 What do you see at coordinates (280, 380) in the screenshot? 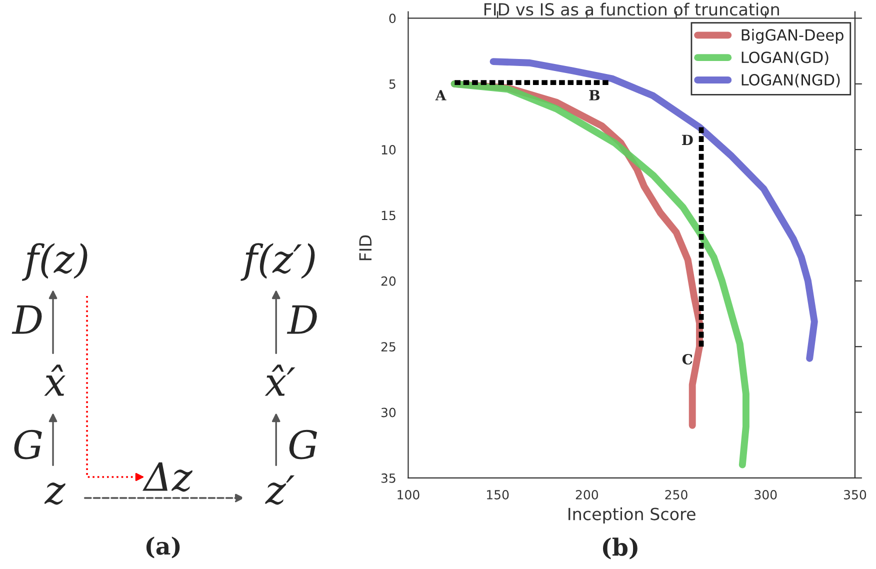
I see `text: x̂′` at bounding box center [280, 380].